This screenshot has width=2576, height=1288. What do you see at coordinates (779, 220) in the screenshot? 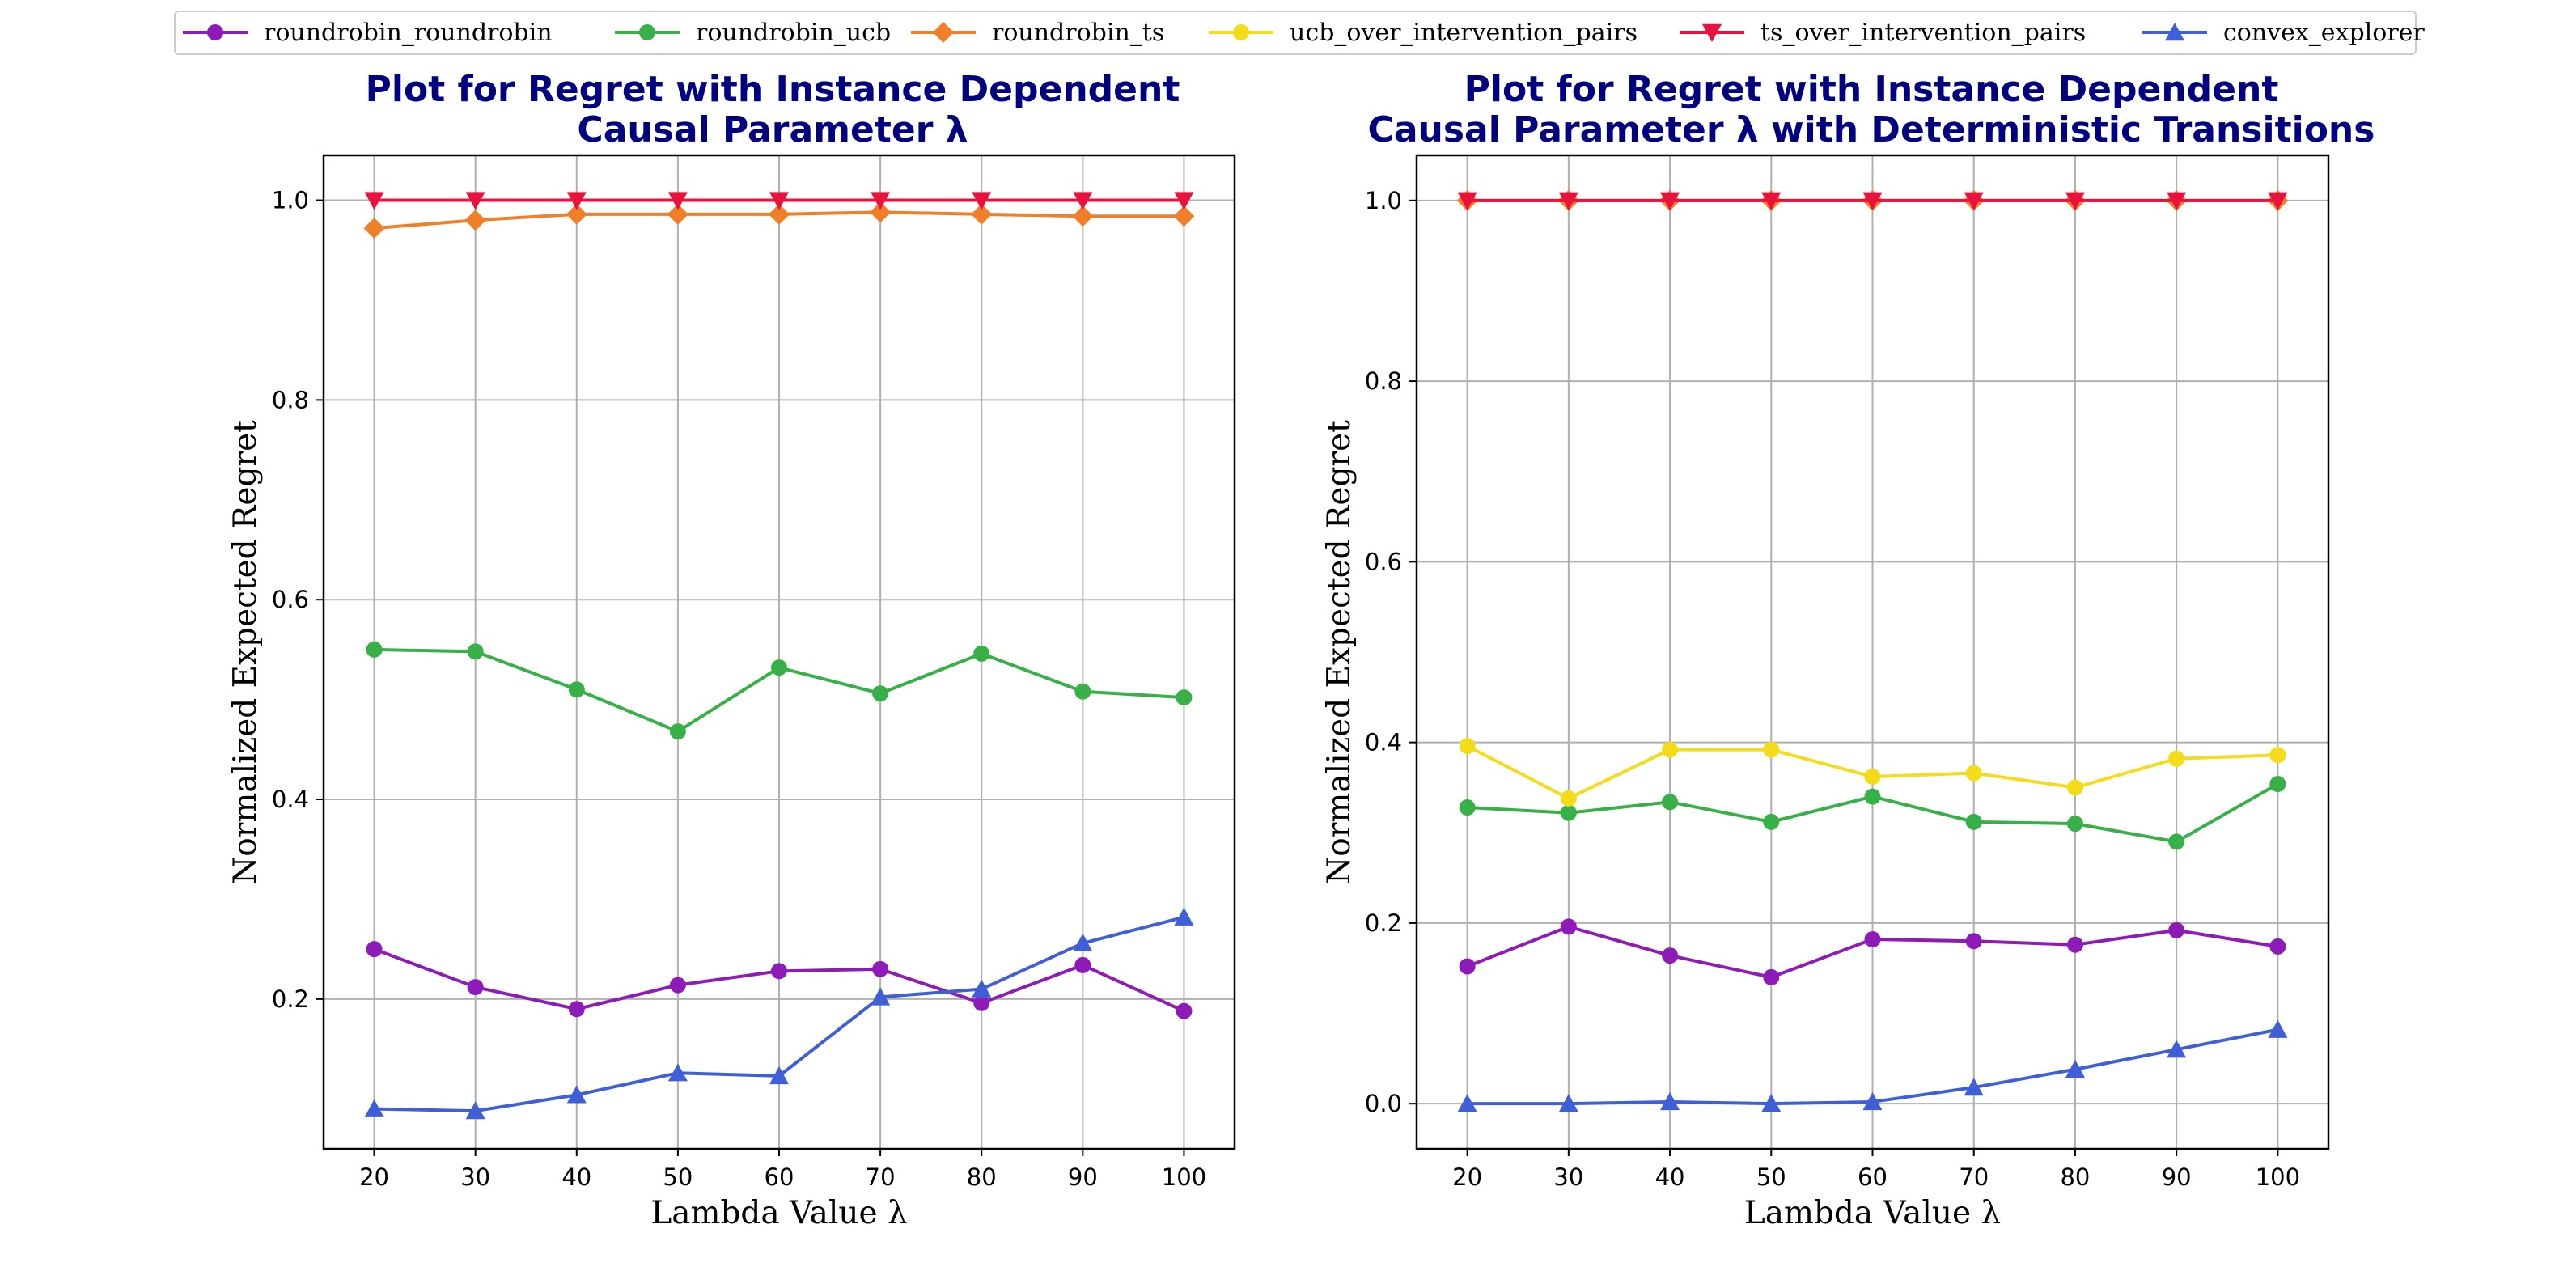
I see `series-roundrobin-ts` at bounding box center [779, 220].